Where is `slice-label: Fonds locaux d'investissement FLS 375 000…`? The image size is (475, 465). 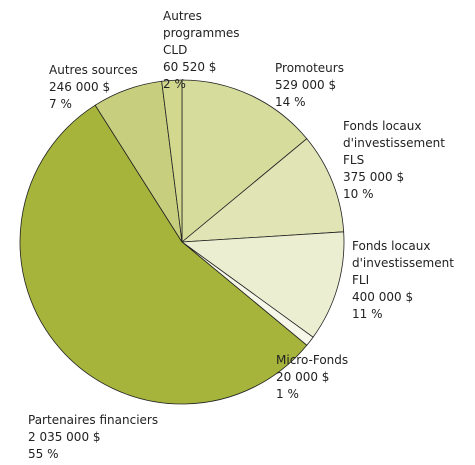
slice-label: Fonds locaux d'investissement FLS 375 000… is located at coordinates (397, 160).